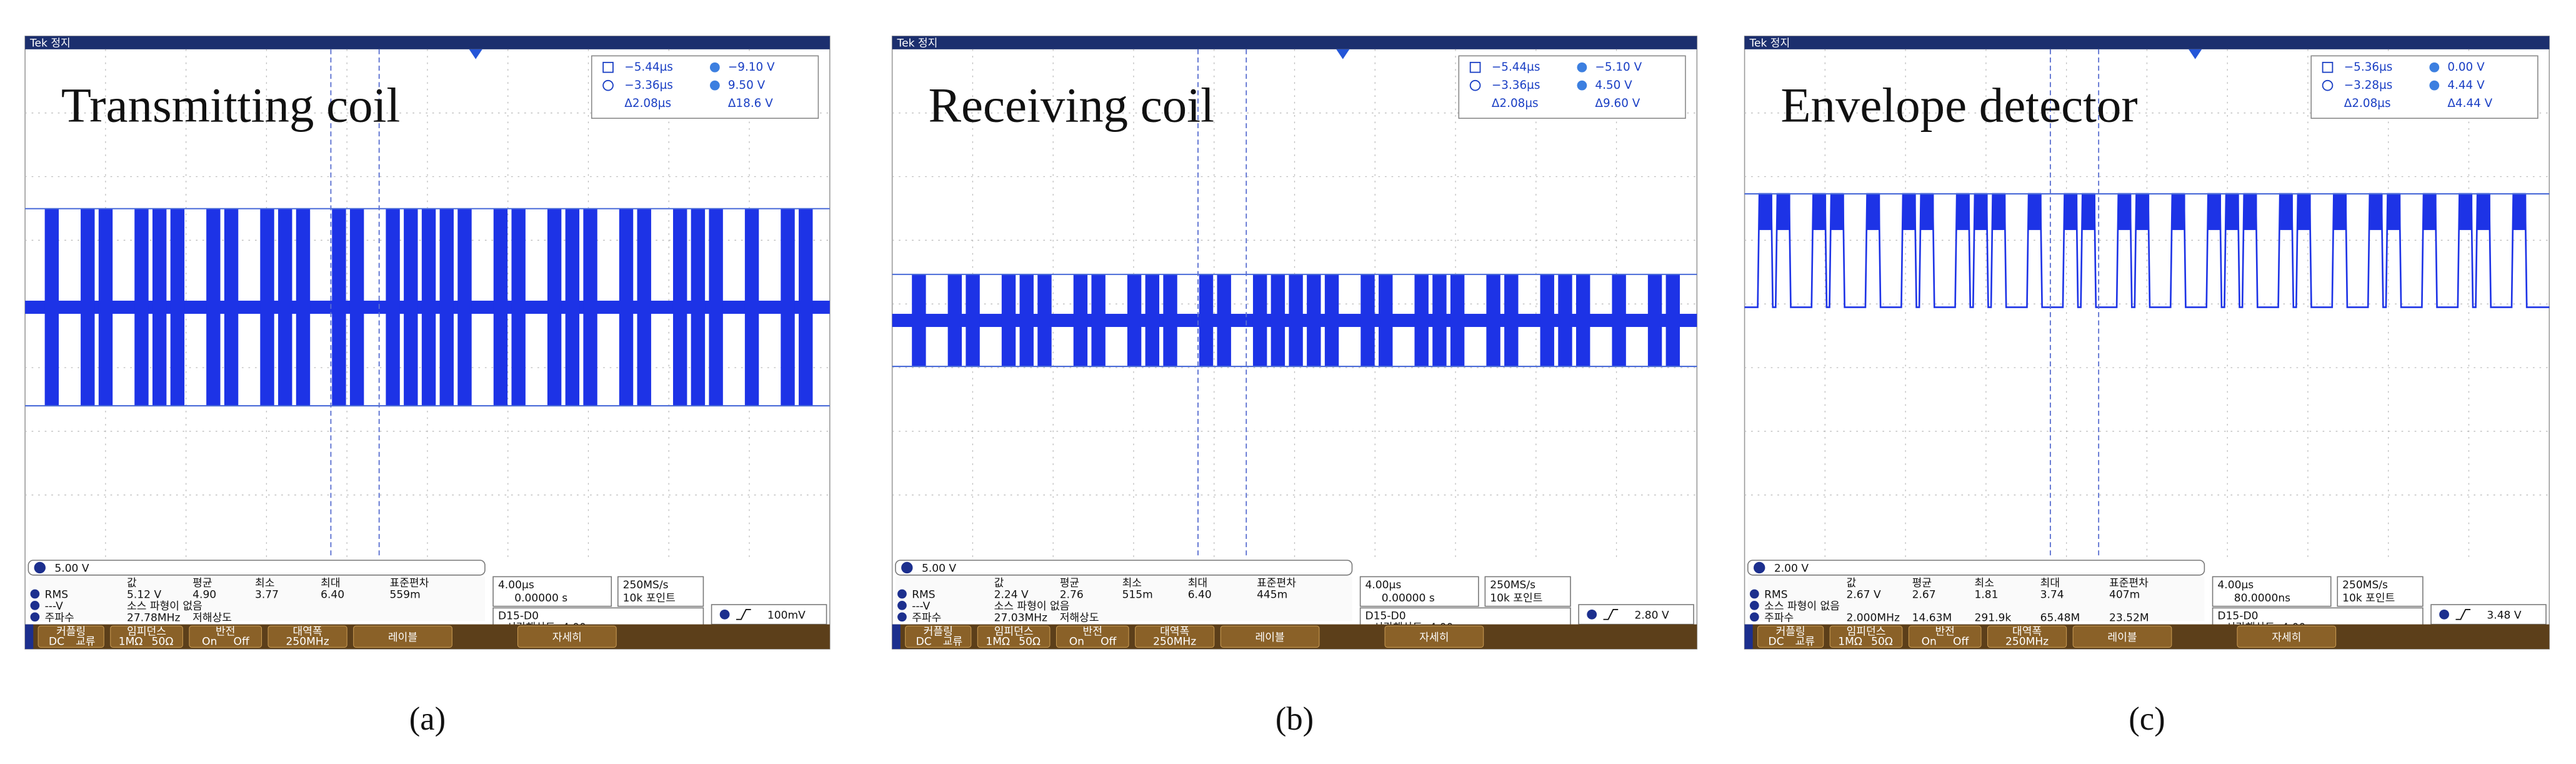  Describe the element at coordinates (1748, 637) in the screenshot. I see `menu-ch` at that location.